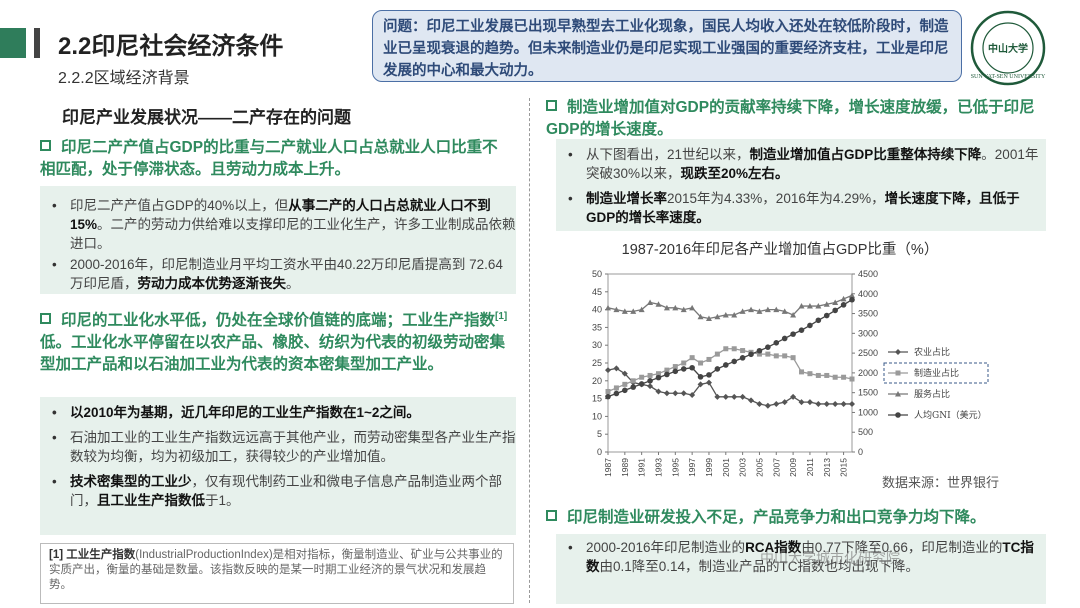 The width and height of the screenshot is (1080, 608). What do you see at coordinates (599, 452) in the screenshot?
I see `y-left-tick-label: 0` at bounding box center [599, 452].